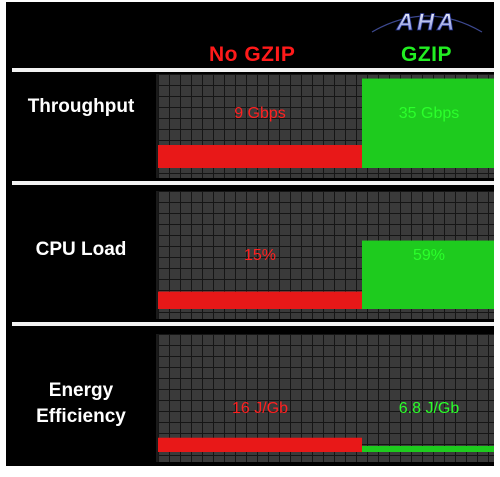 Image resolution: width=500 pixels, height=477 pixels. What do you see at coordinates (81, 403) in the screenshot?
I see `energy-efficiency-label: Energy Efficiency` at bounding box center [81, 403].